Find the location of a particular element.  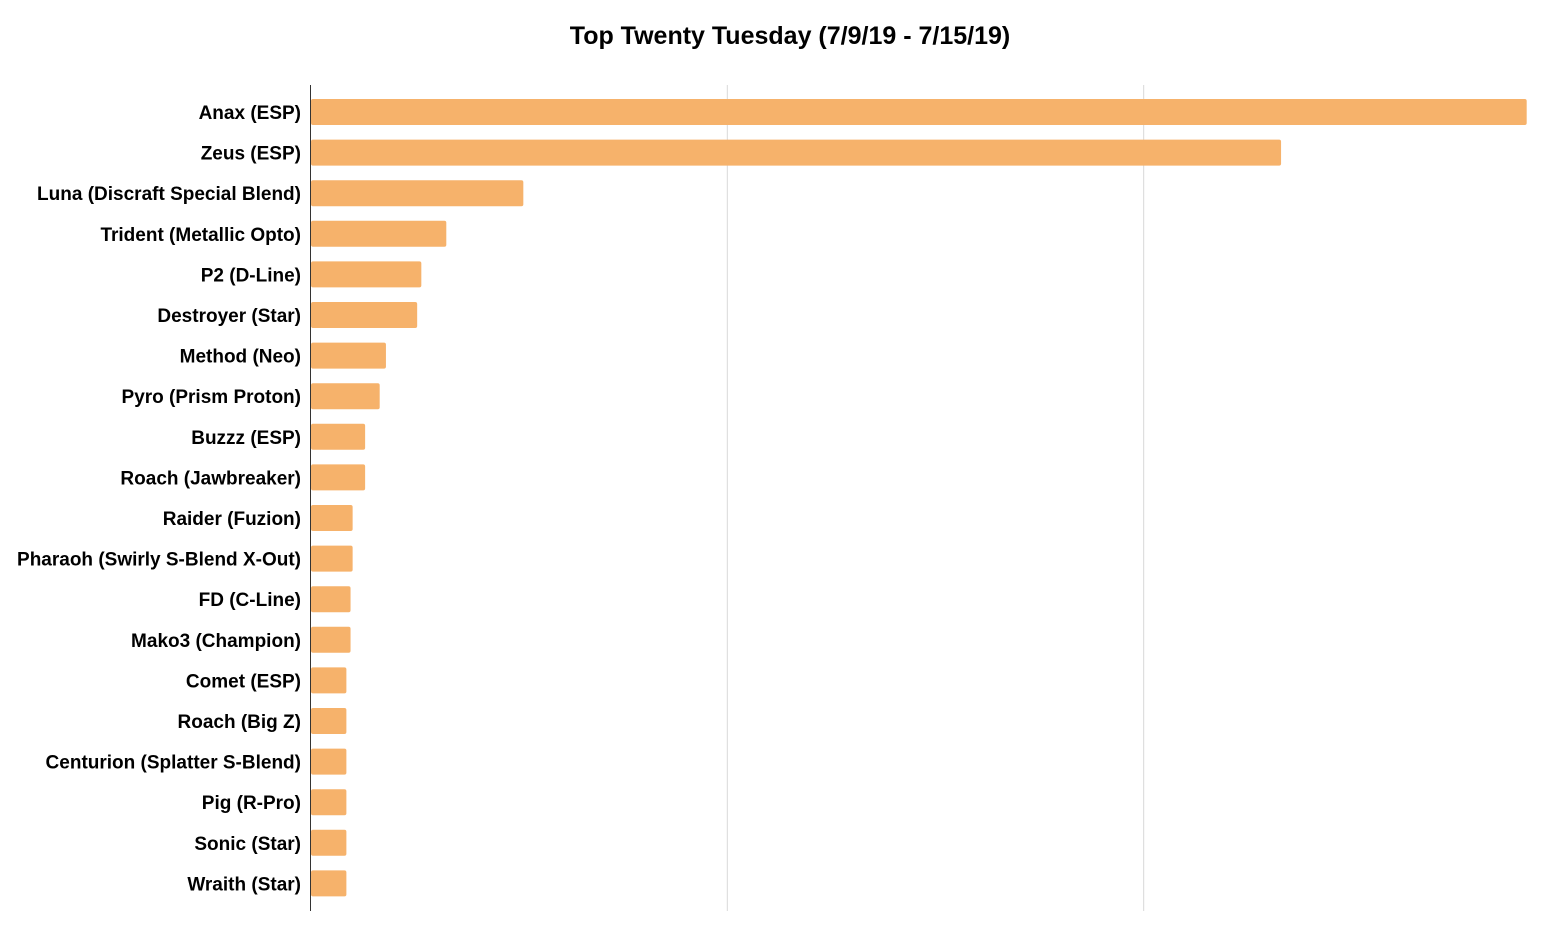

category-label: Trident (Metallic Opto) is located at coordinates (200, 235).